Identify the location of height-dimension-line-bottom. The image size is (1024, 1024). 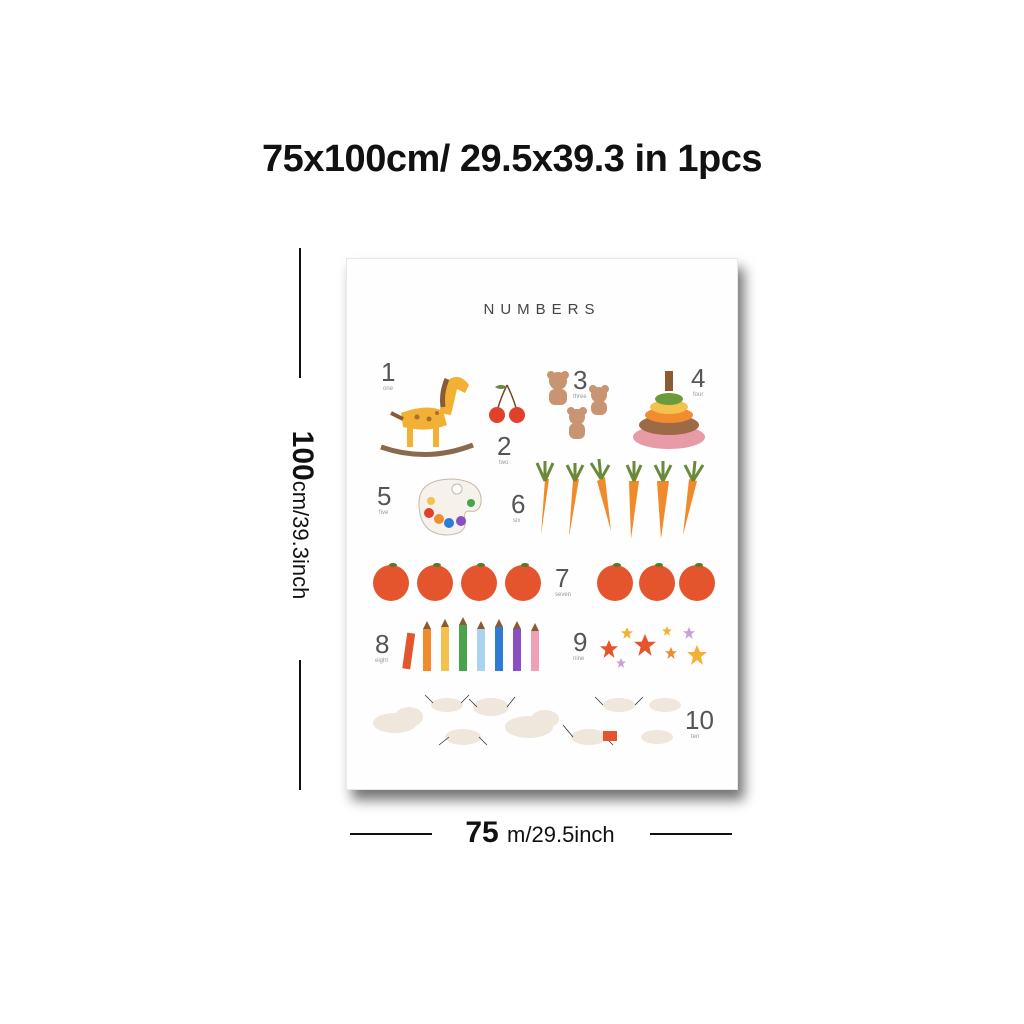
(300, 725).